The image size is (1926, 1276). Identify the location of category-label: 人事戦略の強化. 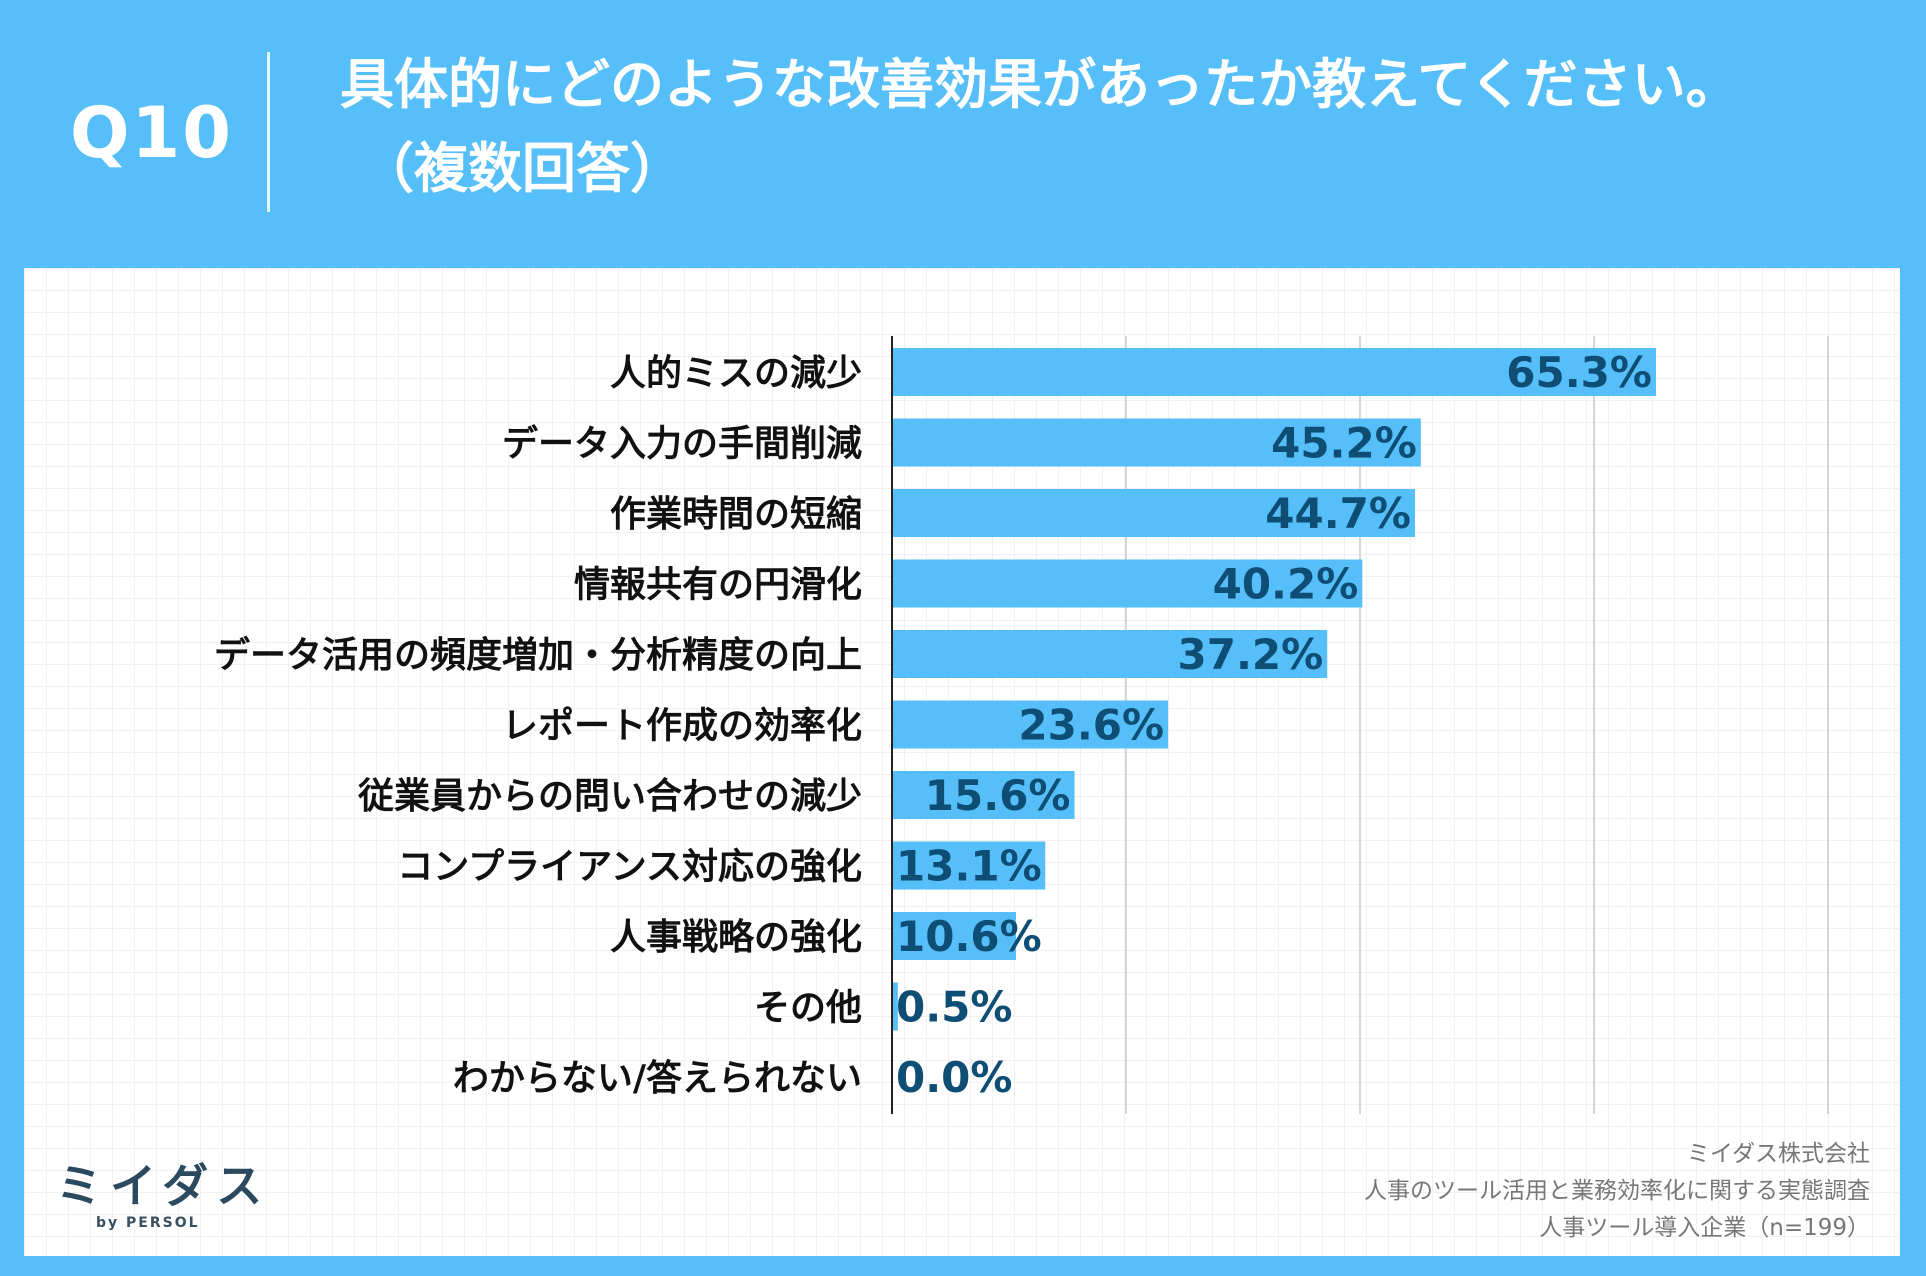
(736, 937).